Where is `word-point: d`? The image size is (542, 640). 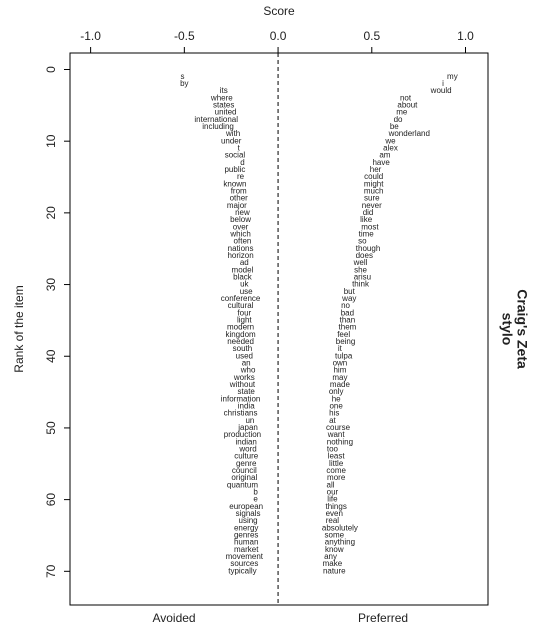 word-point: d is located at coordinates (242, 162).